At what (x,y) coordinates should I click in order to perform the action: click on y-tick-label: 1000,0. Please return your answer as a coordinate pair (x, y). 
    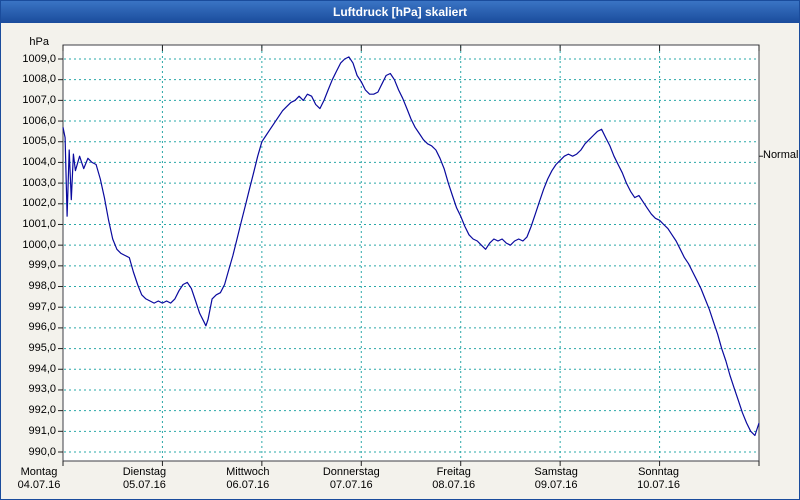
    Looking at the image, I should click on (39, 244).